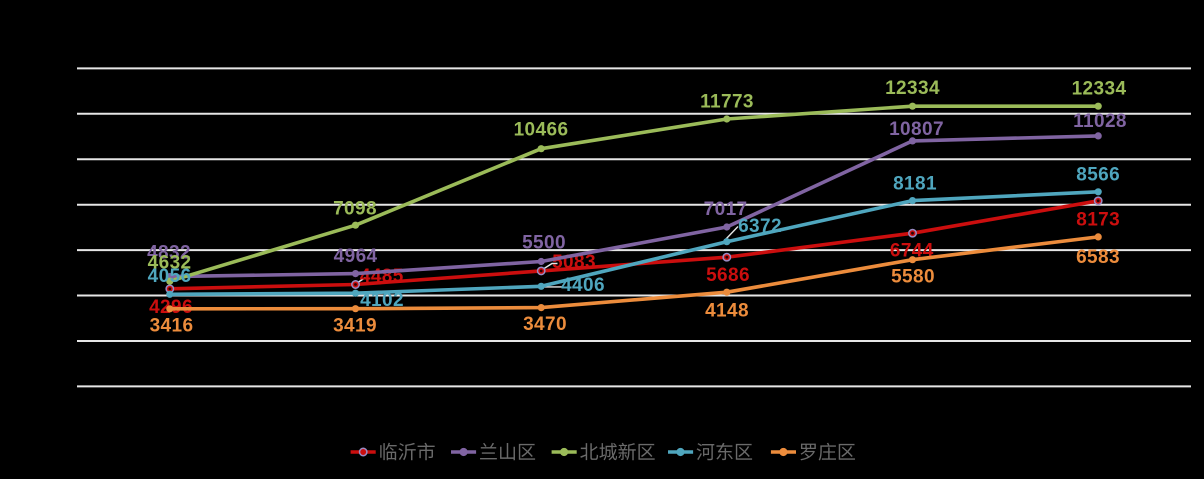 The image size is (1204, 479). I want to click on svg-text: 6372, so click(760, 226).